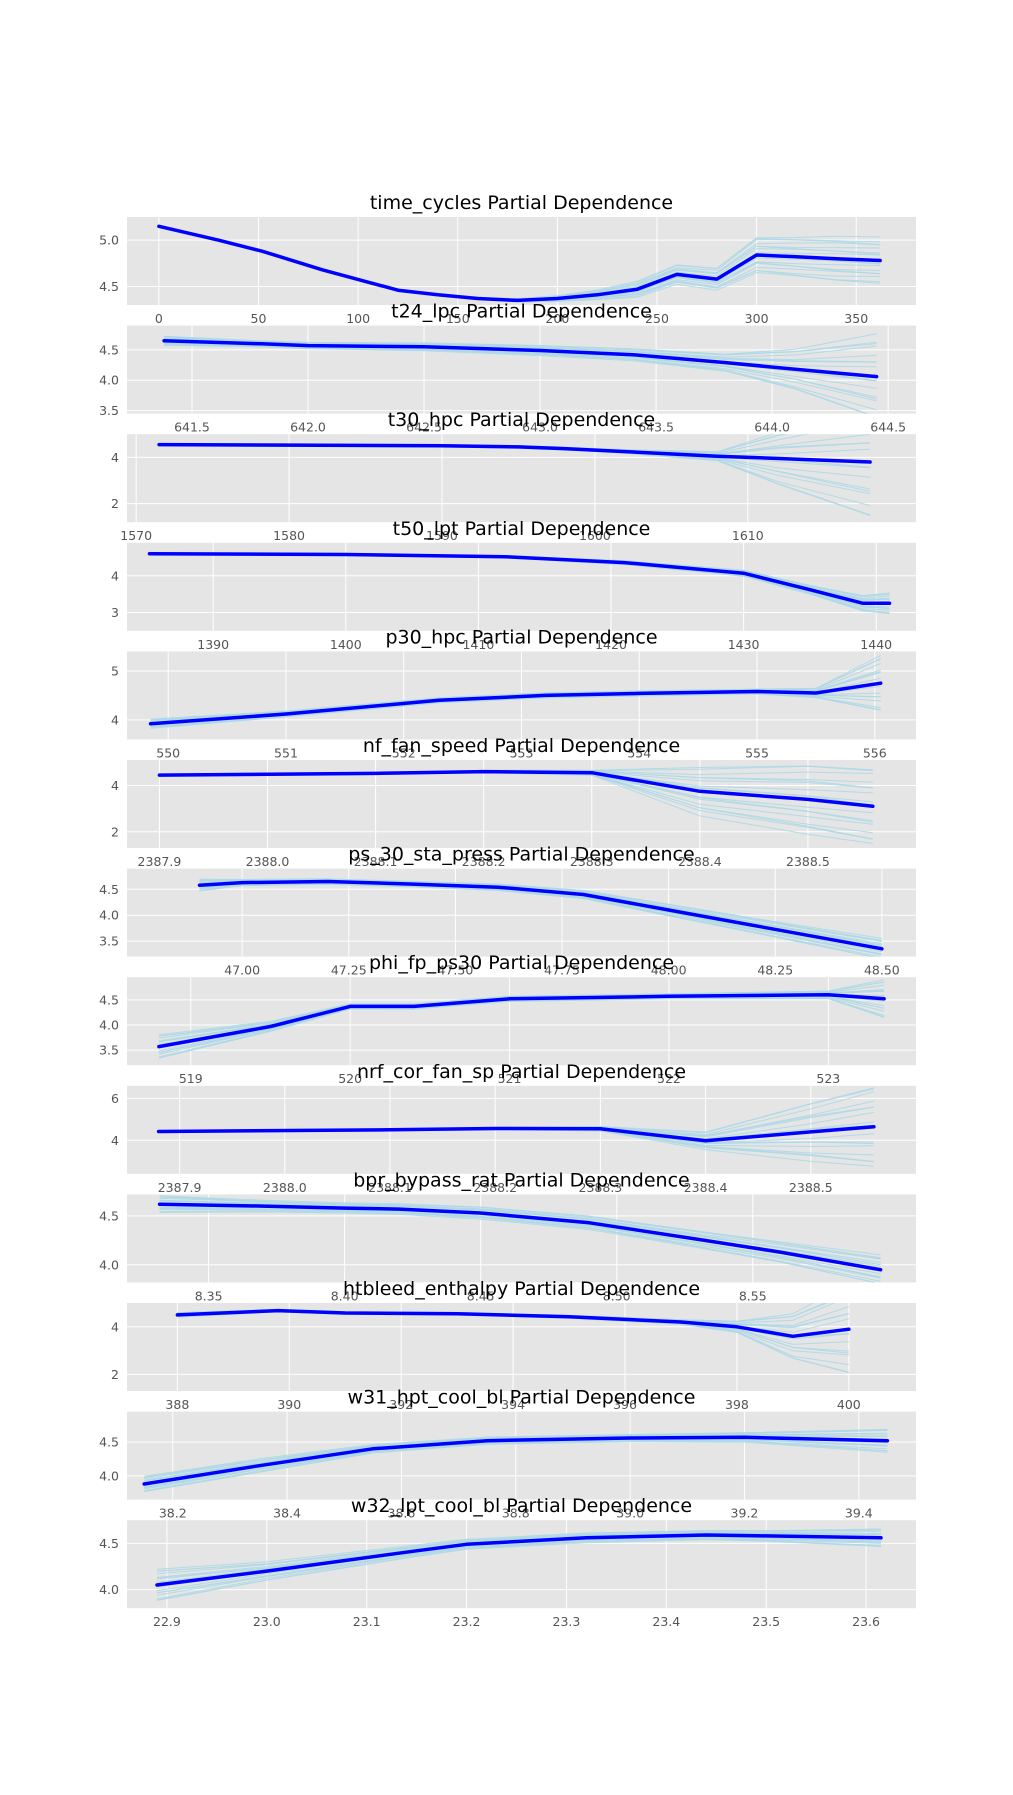 The image size is (1013, 1795). Describe the element at coordinates (888, 427) in the screenshot. I see `x-tick-label: 644.5` at that location.